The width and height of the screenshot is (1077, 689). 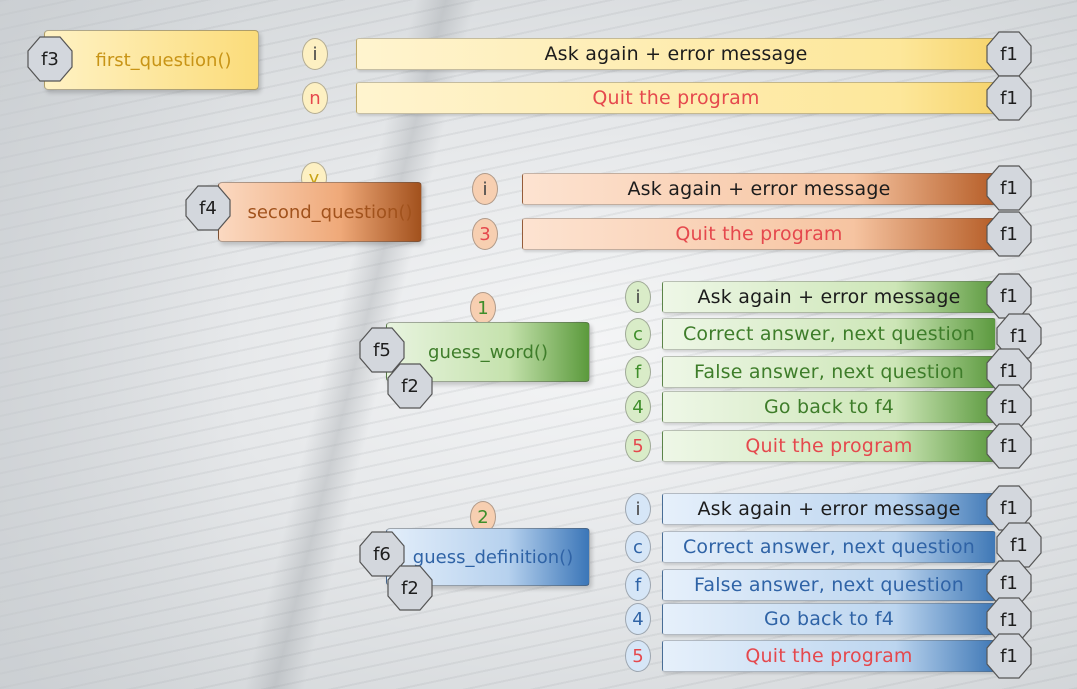 What do you see at coordinates (638, 372) in the screenshot?
I see `key-f-f5: f` at bounding box center [638, 372].